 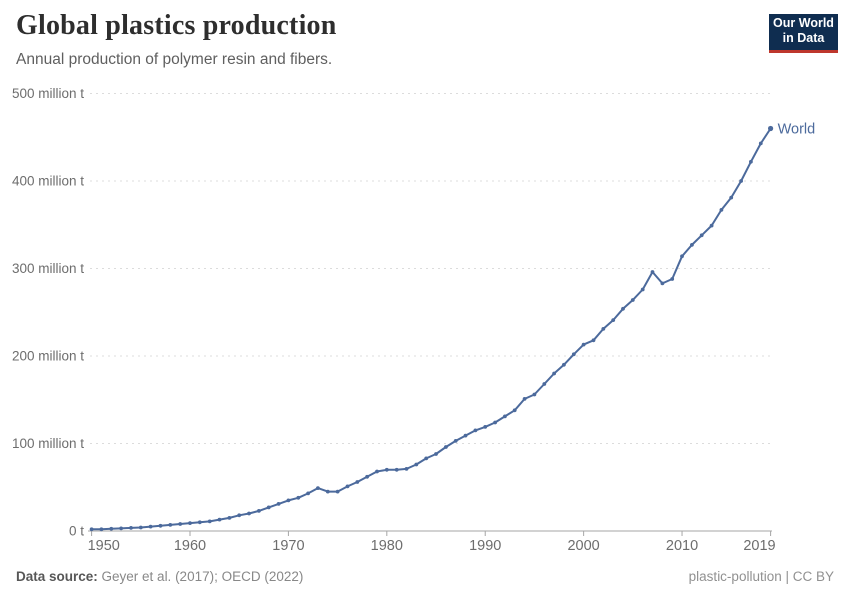 What do you see at coordinates (199, 522) in the screenshot?
I see `data-point-1961` at bounding box center [199, 522].